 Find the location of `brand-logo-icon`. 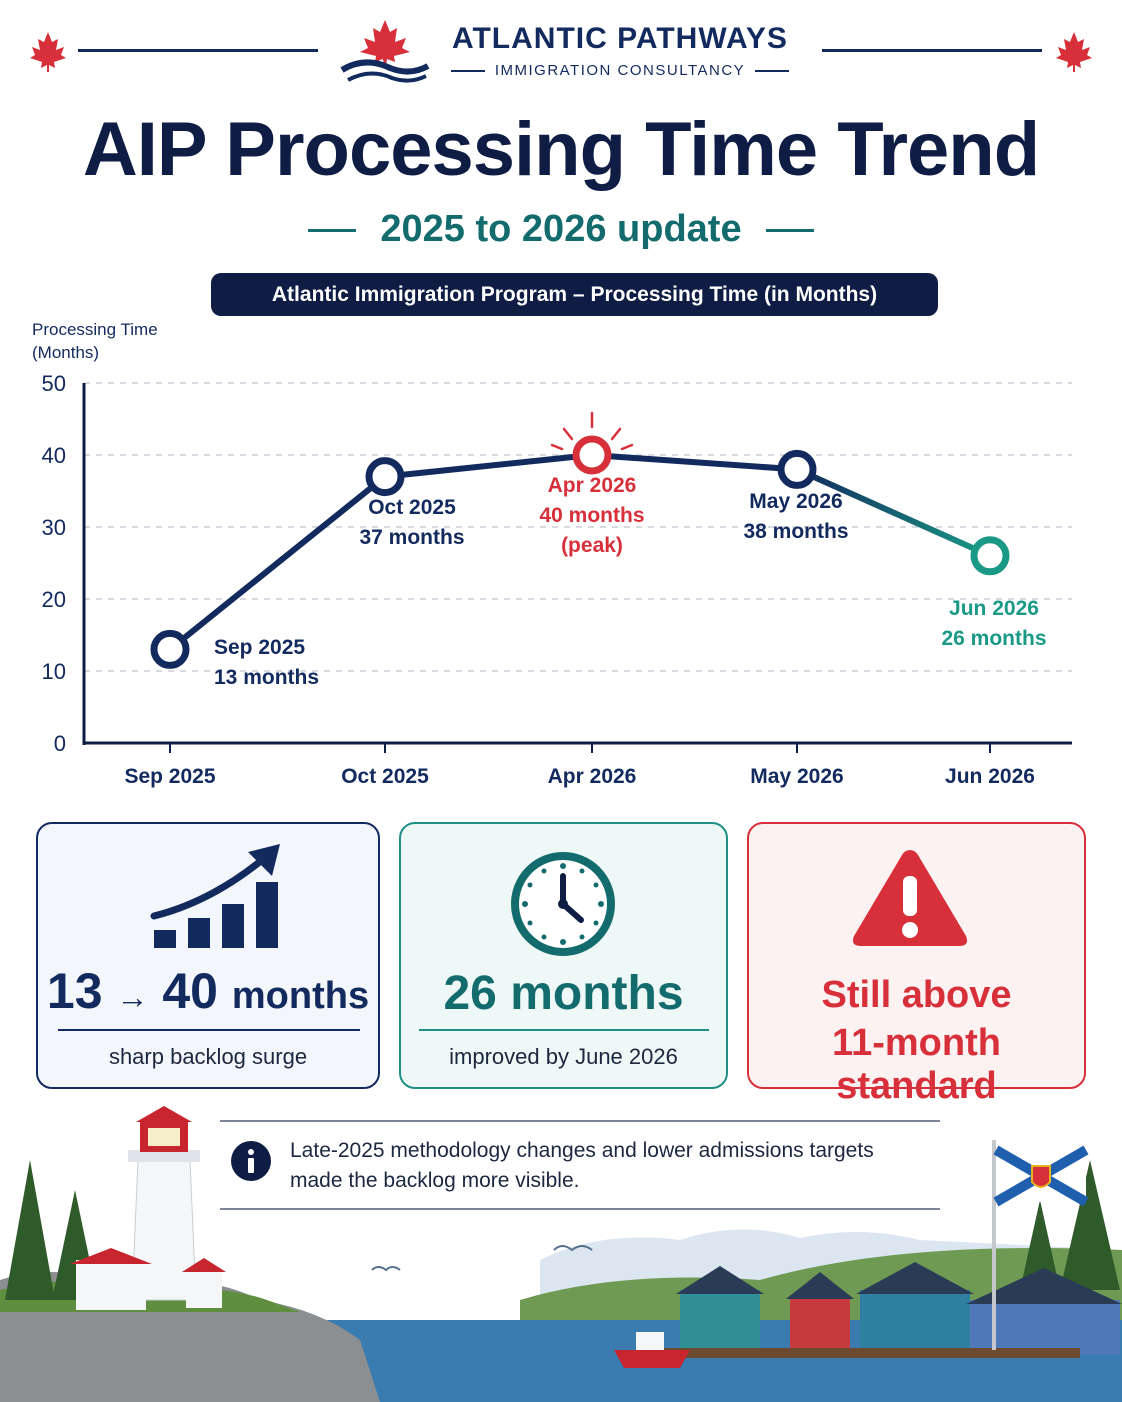

brand-logo-icon is located at coordinates (385, 51).